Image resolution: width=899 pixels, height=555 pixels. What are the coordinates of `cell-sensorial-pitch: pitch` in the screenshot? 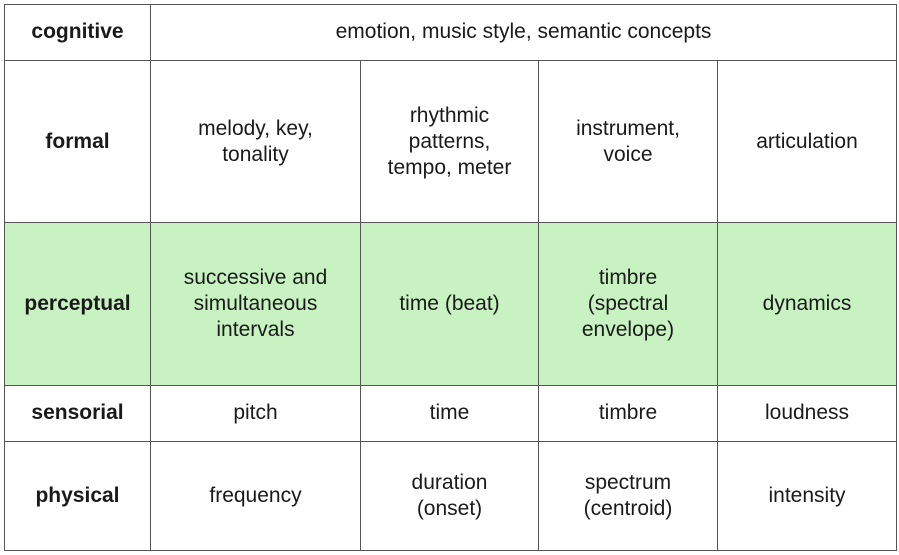 It's located at (255, 413).